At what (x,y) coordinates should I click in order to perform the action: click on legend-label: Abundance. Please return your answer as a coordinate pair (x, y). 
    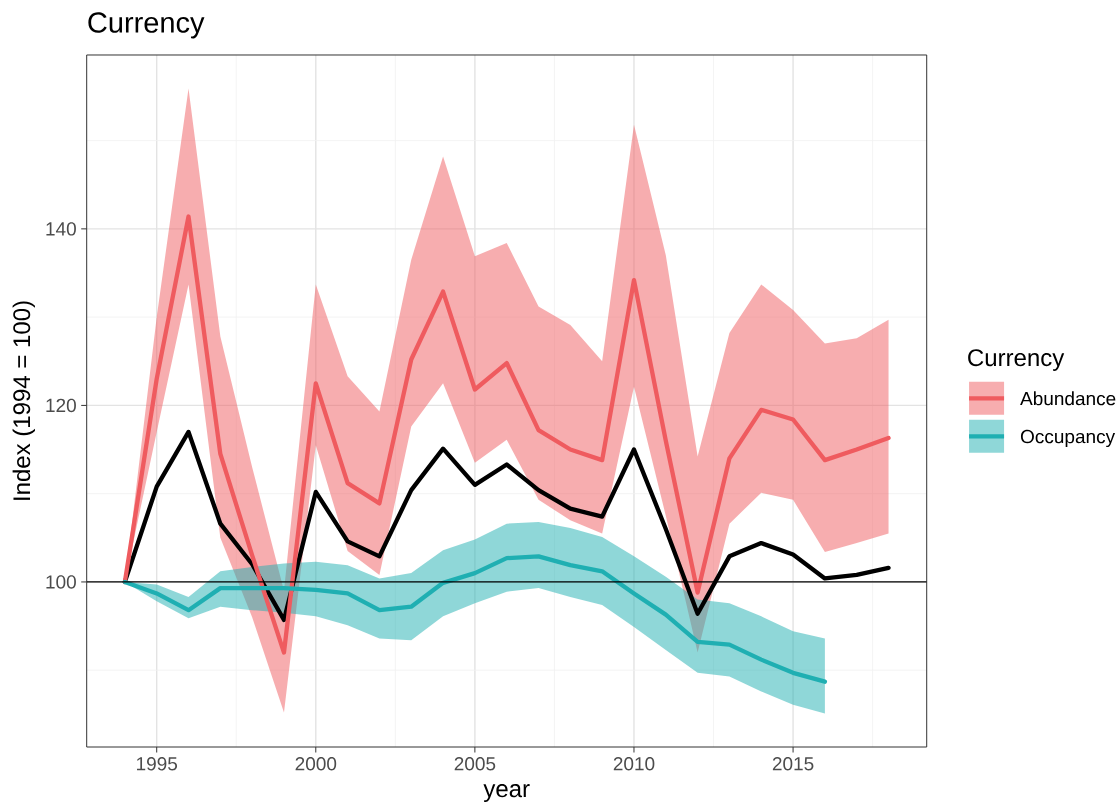
    Looking at the image, I should click on (1068, 398).